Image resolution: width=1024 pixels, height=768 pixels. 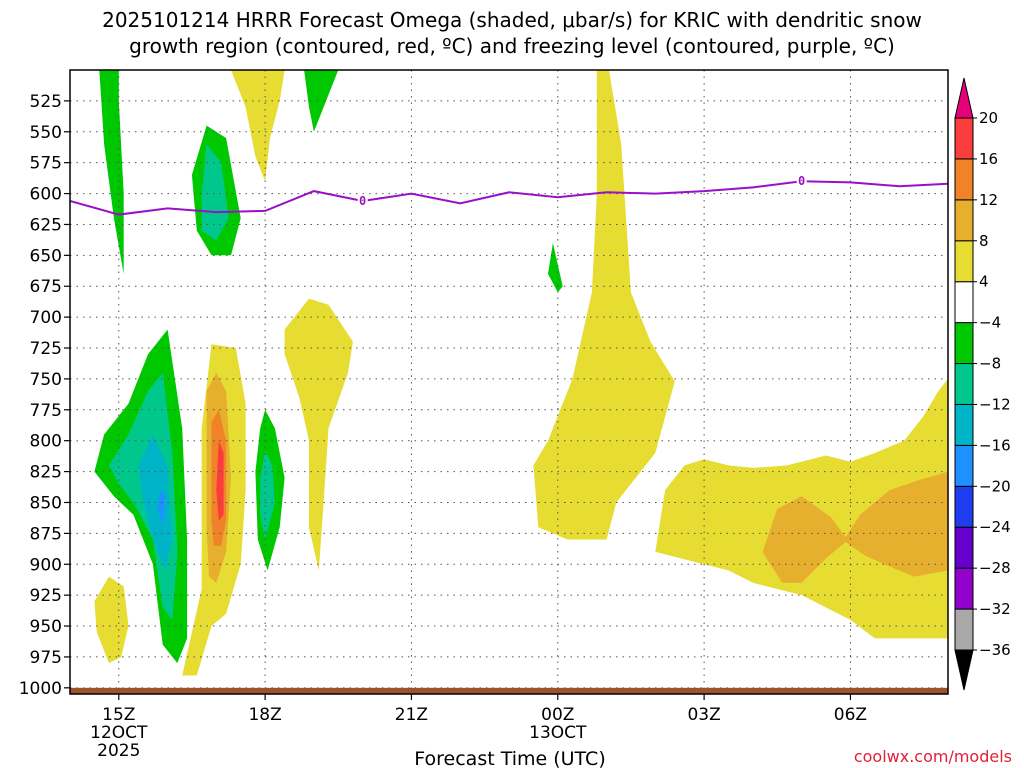 What do you see at coordinates (964, 98) in the screenshot?
I see `colorbar-arrow-high` at bounding box center [964, 98].